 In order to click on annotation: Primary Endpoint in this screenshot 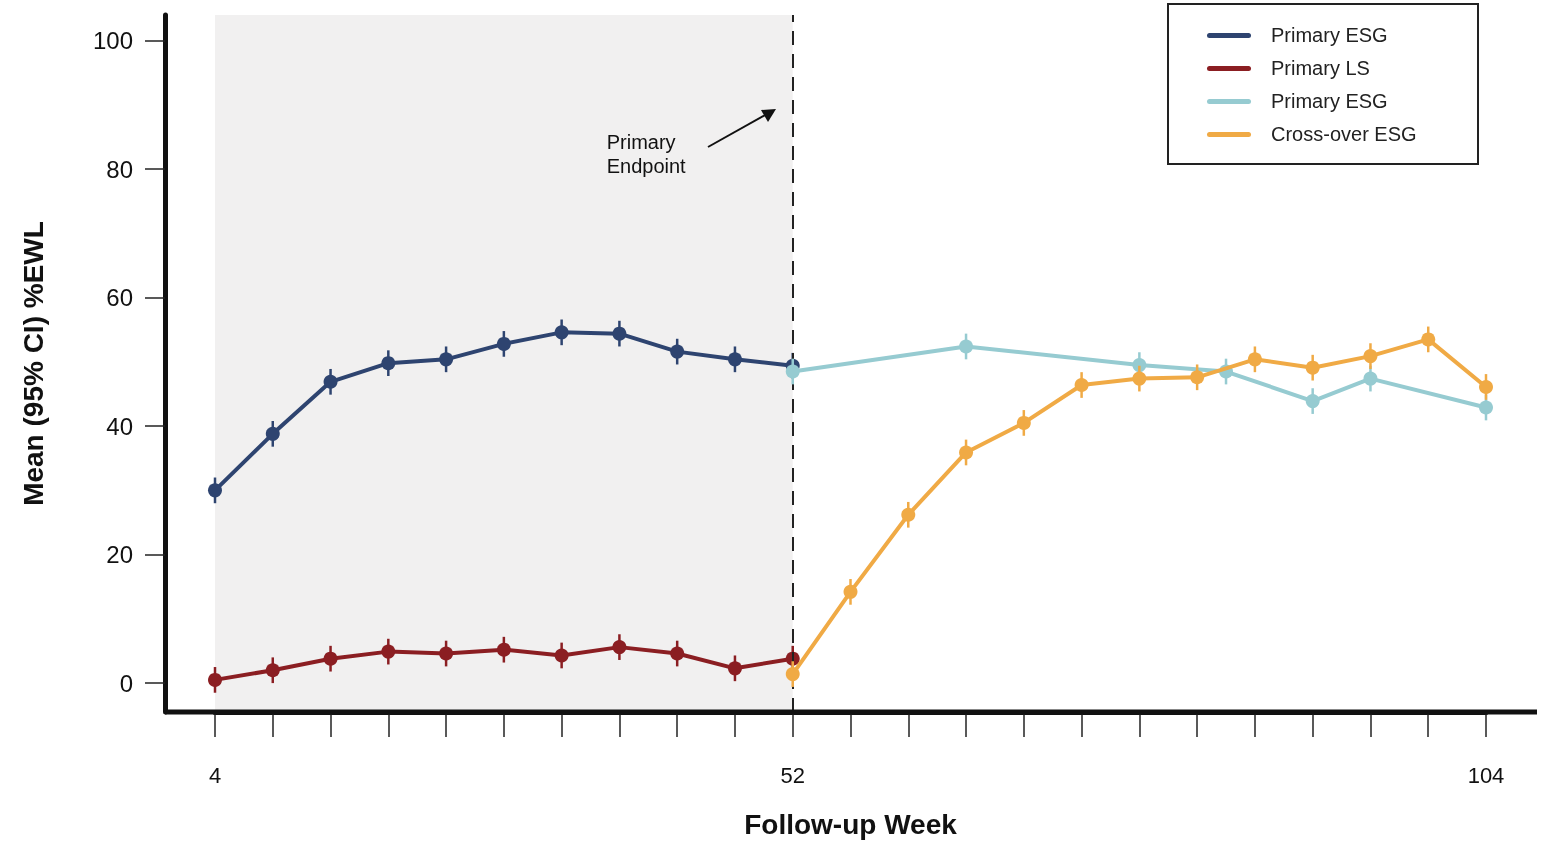, I will do `click(646, 154)`.